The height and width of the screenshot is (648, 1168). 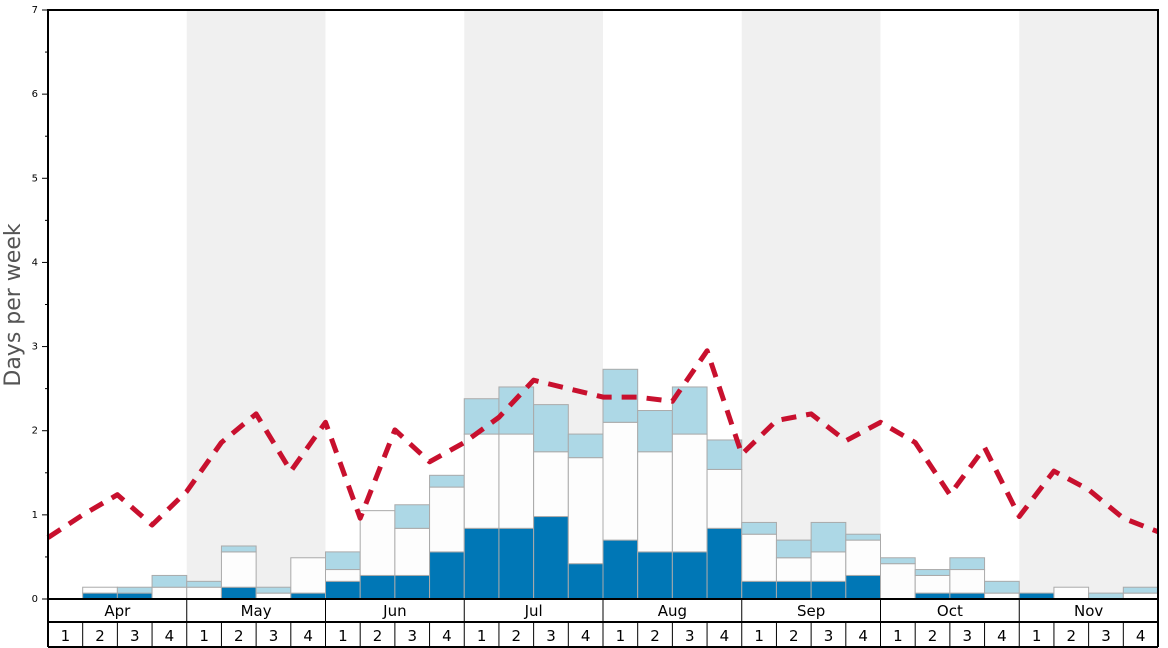 I want to click on y-axis: 0 1 2 3 4 5 6 7, so click(x=40, y=305).